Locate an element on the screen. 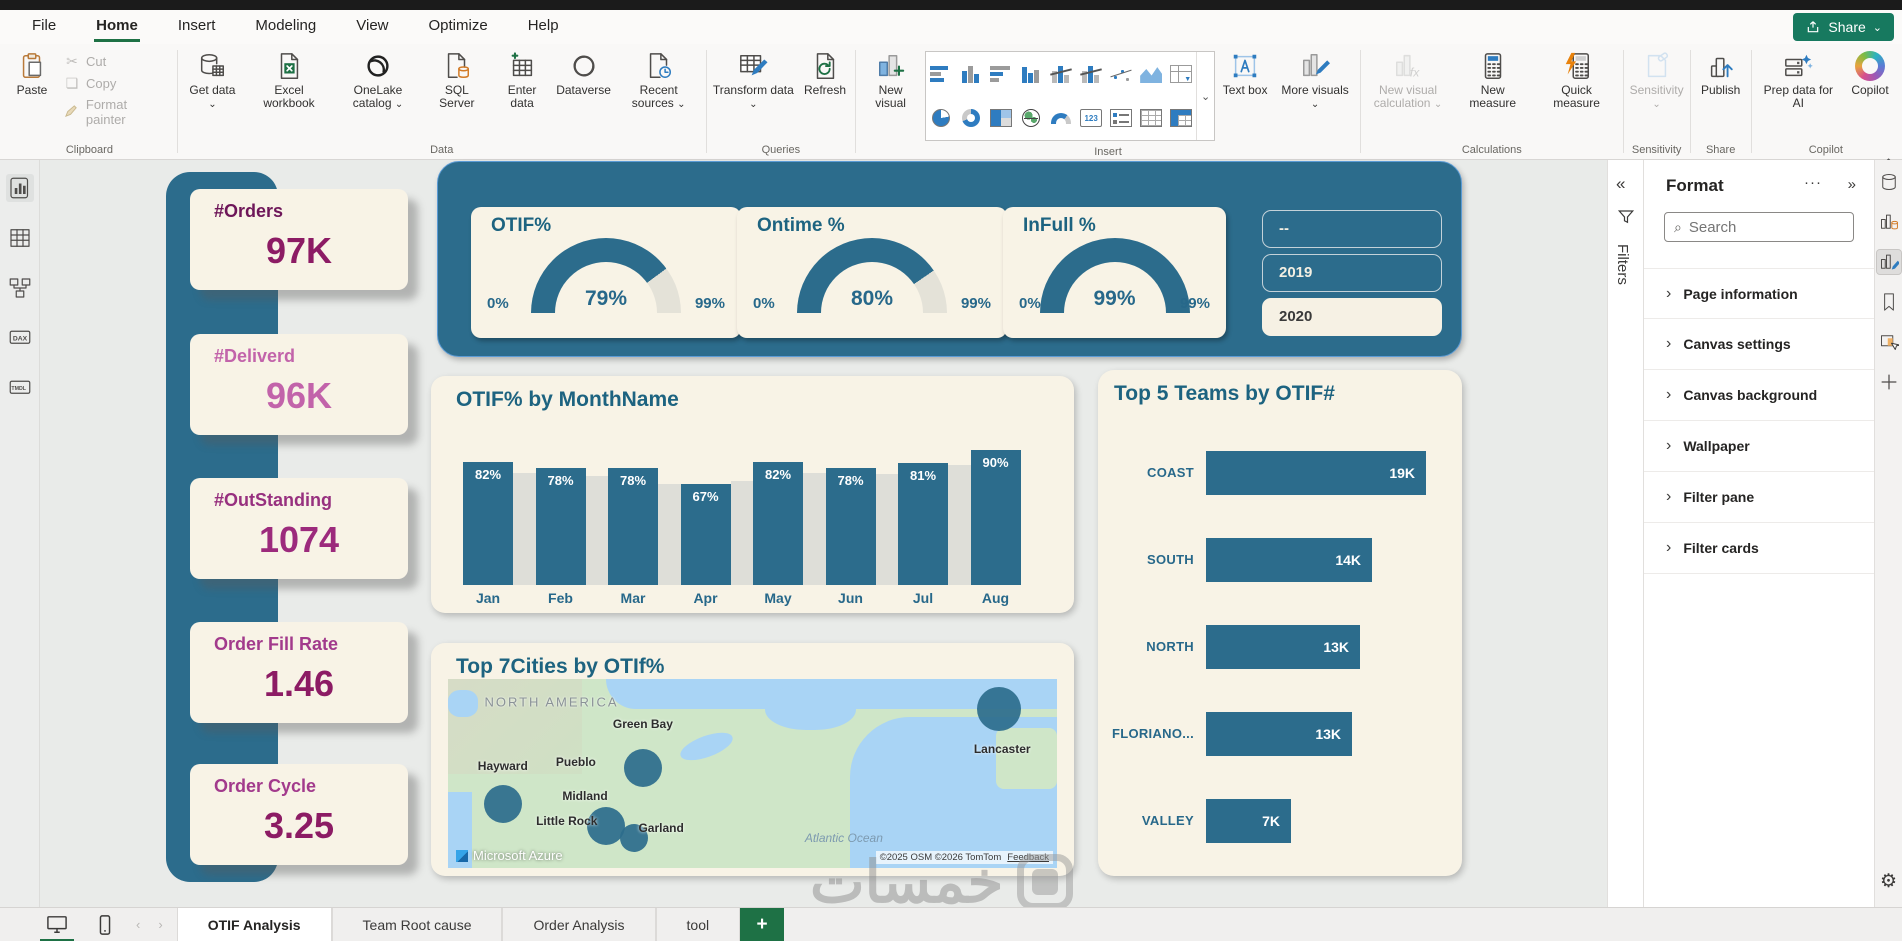  visual-type-col2-icon is located at coordinates (1031, 74).